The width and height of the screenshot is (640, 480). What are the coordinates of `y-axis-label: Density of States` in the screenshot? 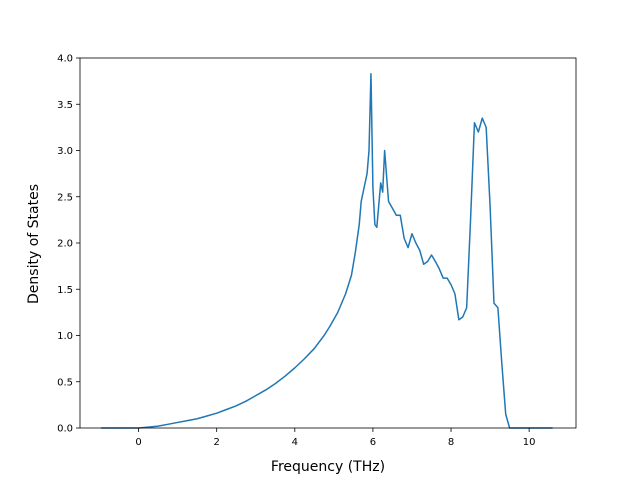 It's located at (34, 244).